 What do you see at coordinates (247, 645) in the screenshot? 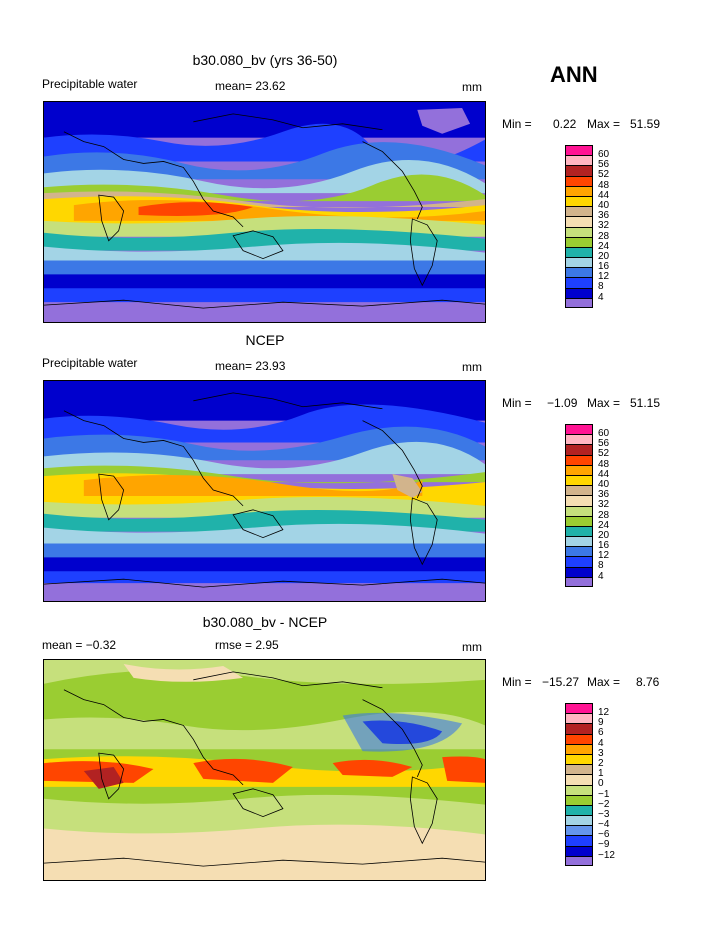
I see `panel3-rmse-label: rmse = 2.95` at bounding box center [247, 645].